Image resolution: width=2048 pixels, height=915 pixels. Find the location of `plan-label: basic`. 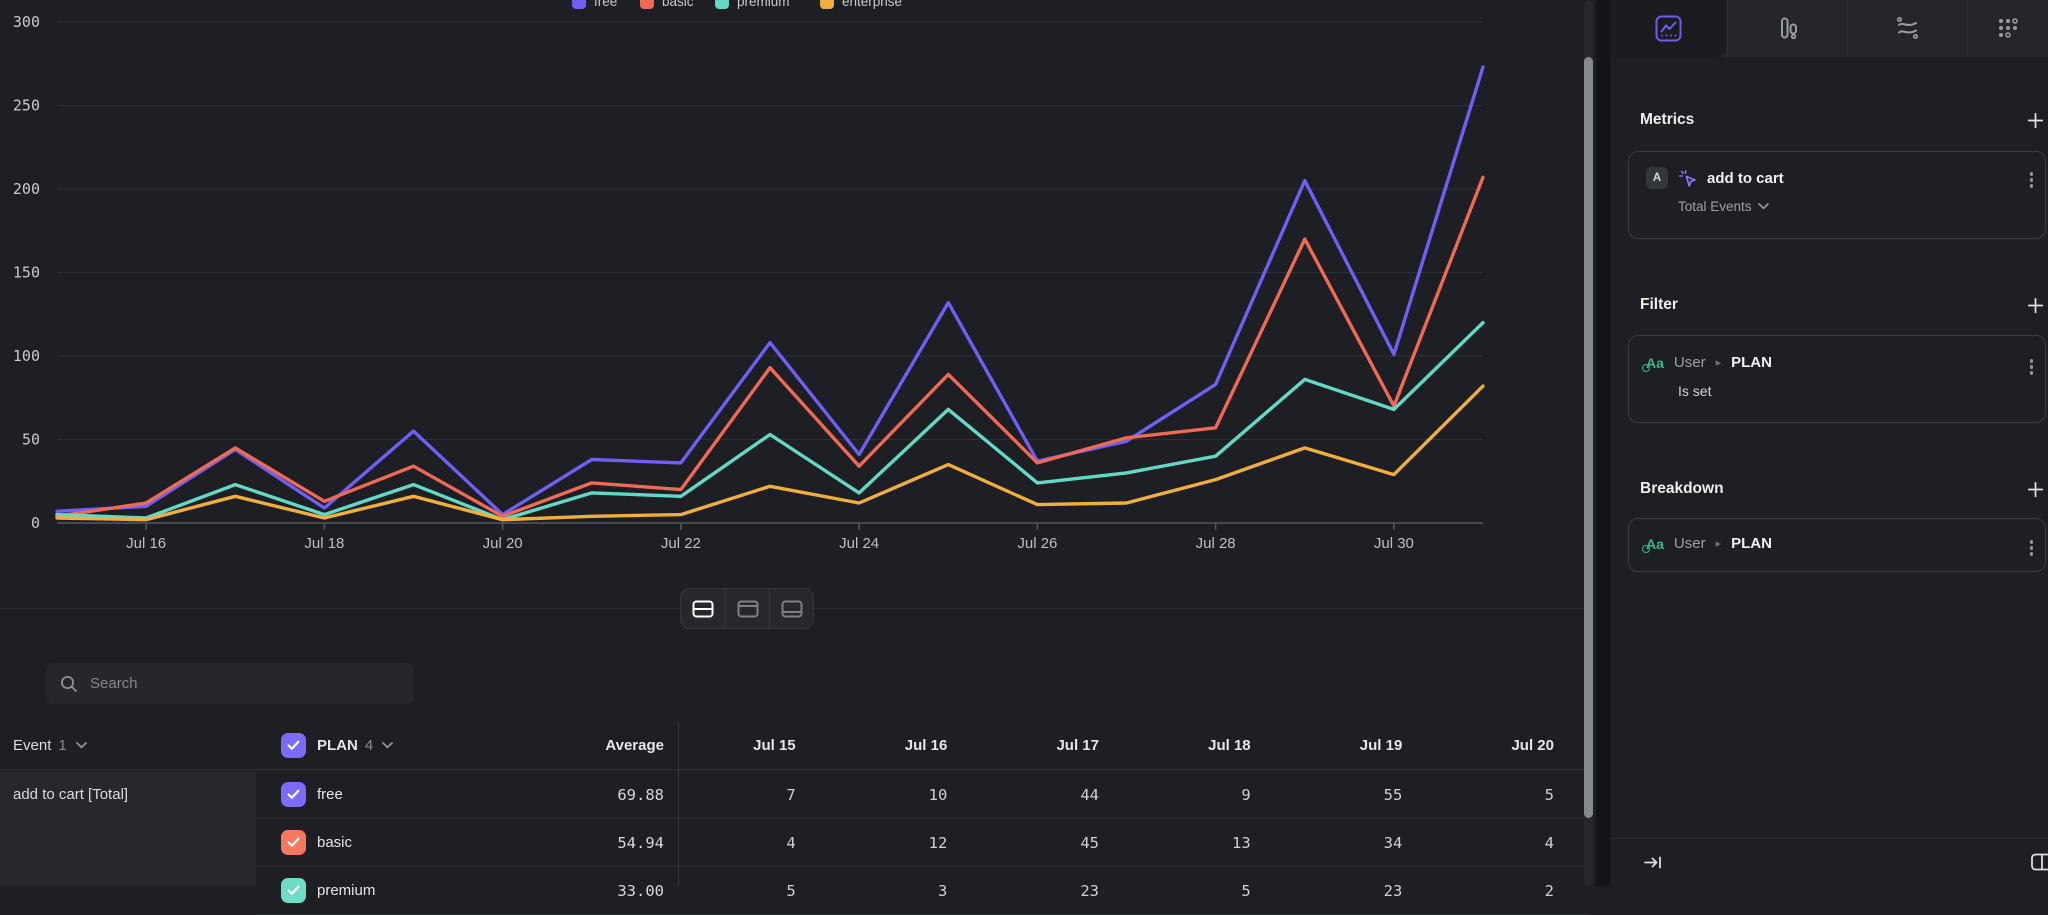

plan-label: basic is located at coordinates (335, 842).